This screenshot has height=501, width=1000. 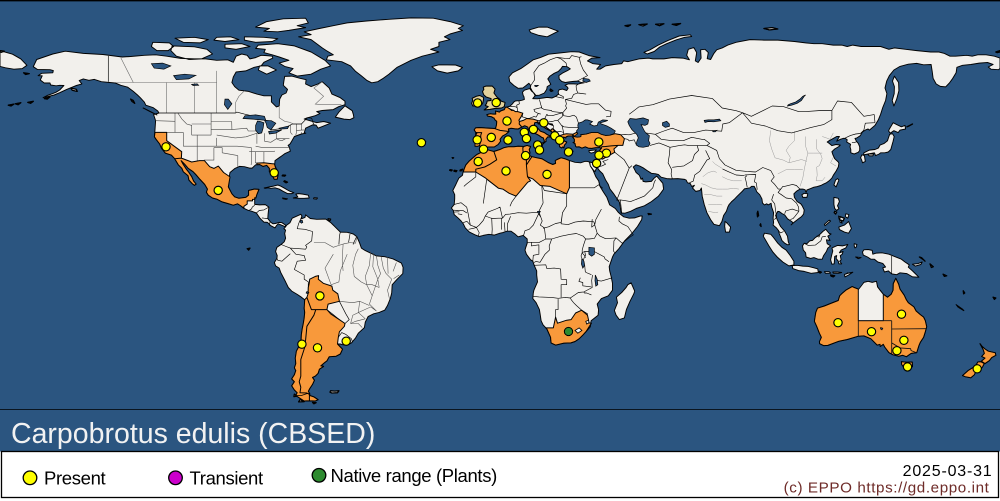 I want to click on svg-text: Carpobrotus edulis (CBSED), so click(x=193, y=434).